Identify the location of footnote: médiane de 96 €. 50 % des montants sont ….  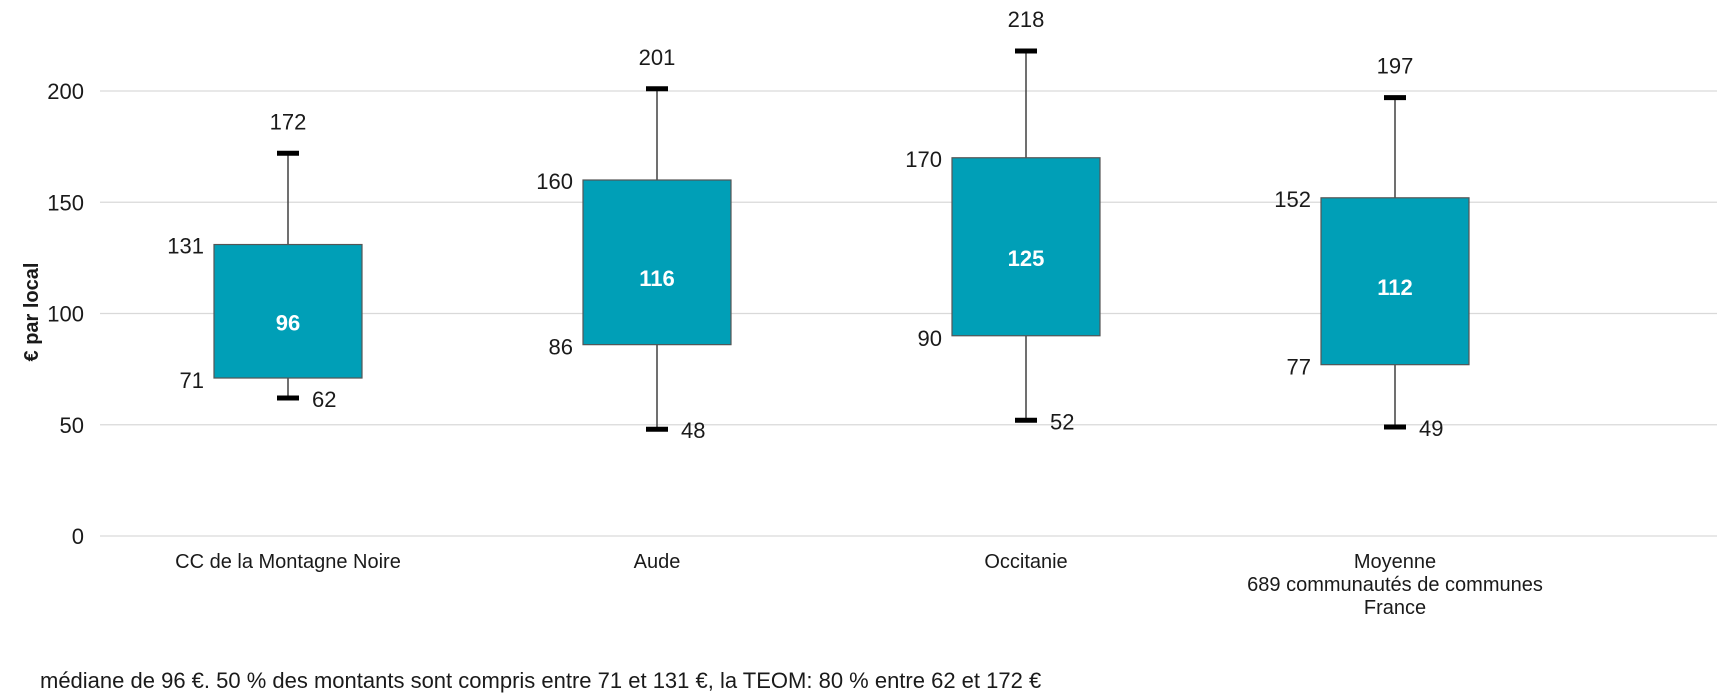
(541, 680).